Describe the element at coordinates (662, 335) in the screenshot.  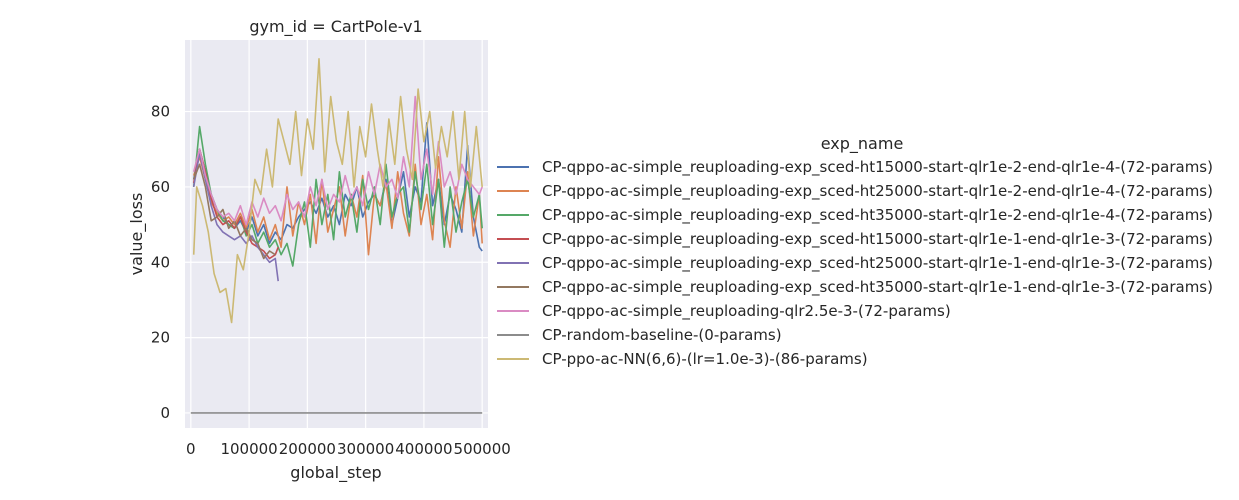
I see `legend-label: CP-random-baseline-(0-params)` at that location.